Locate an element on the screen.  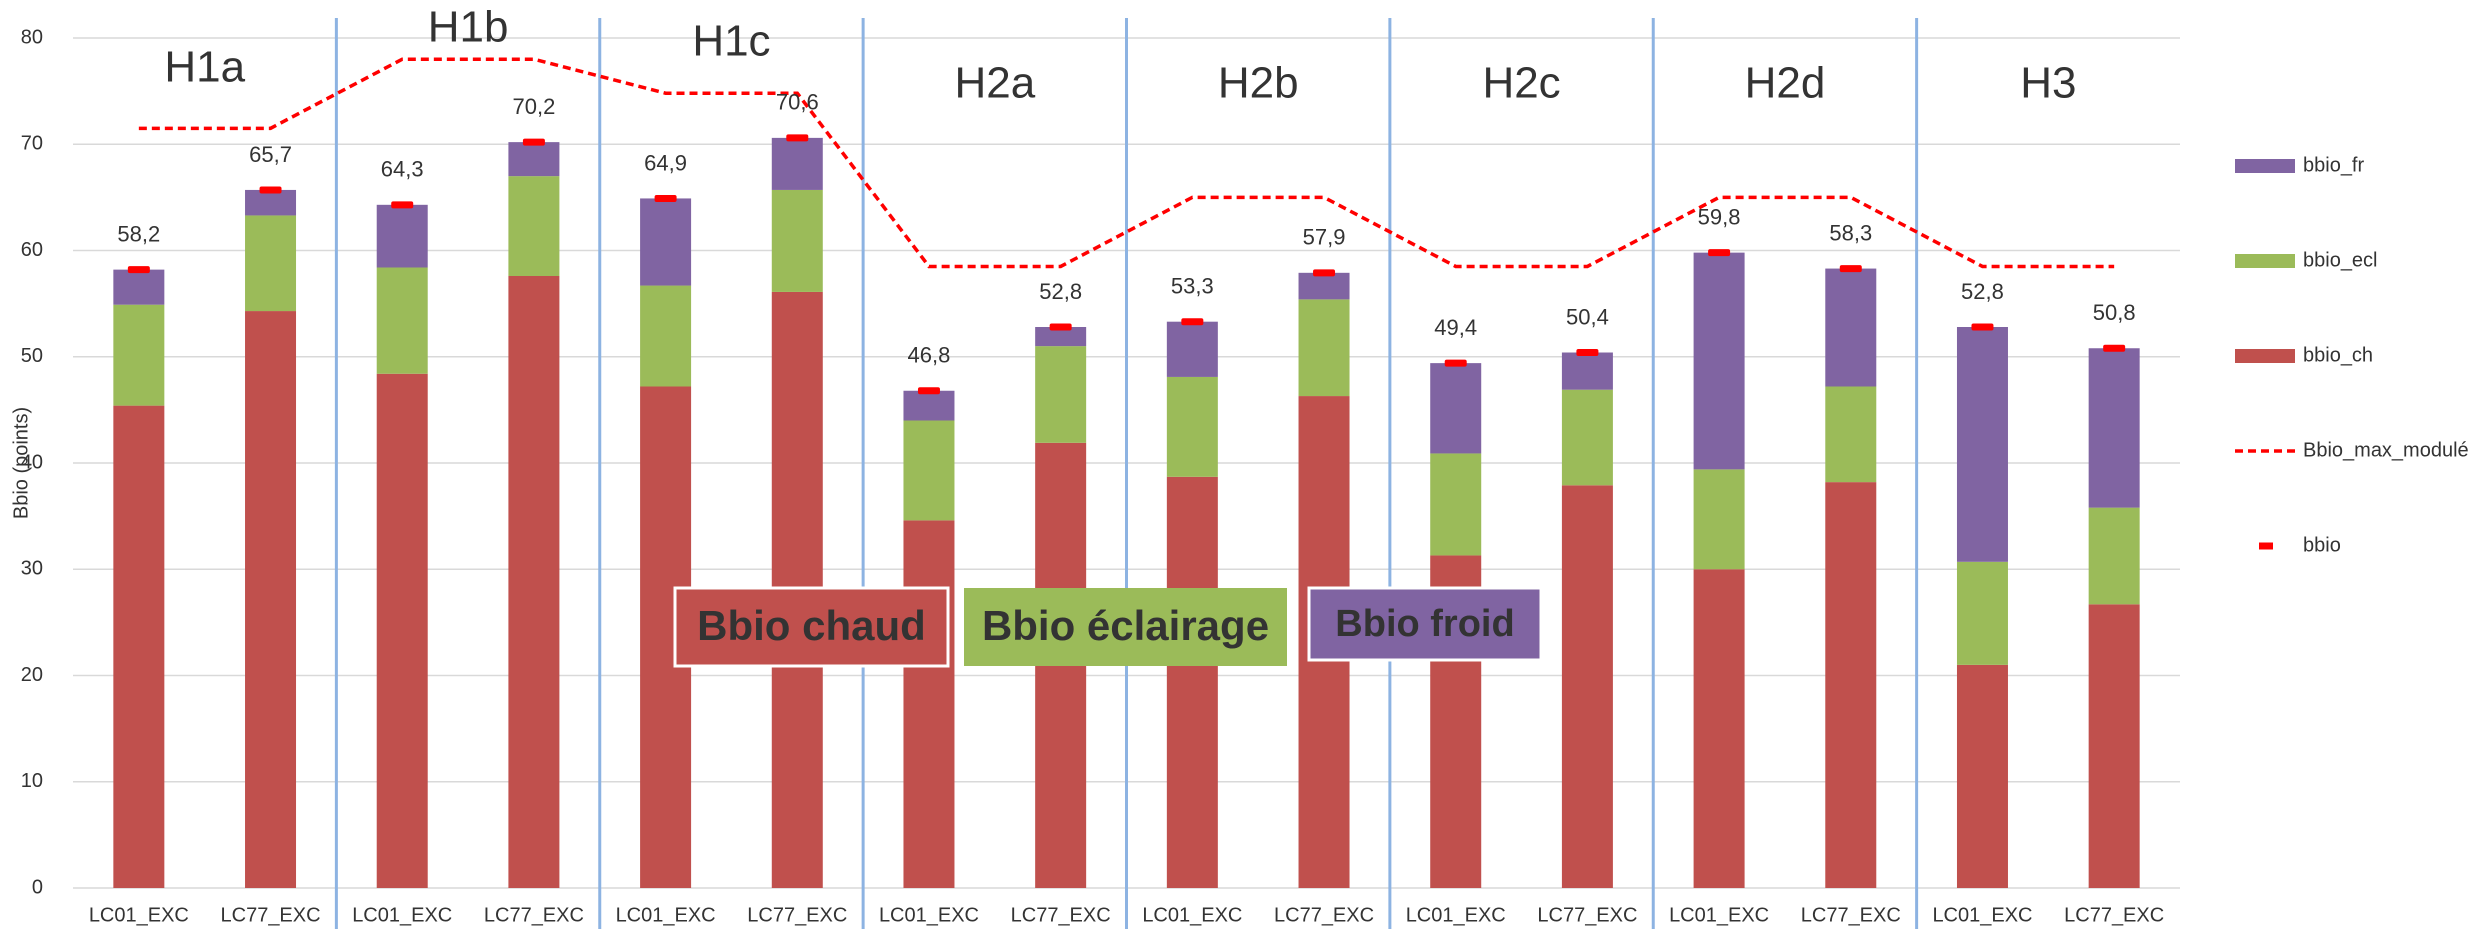
group-label: H1c is located at coordinates (731, 41).